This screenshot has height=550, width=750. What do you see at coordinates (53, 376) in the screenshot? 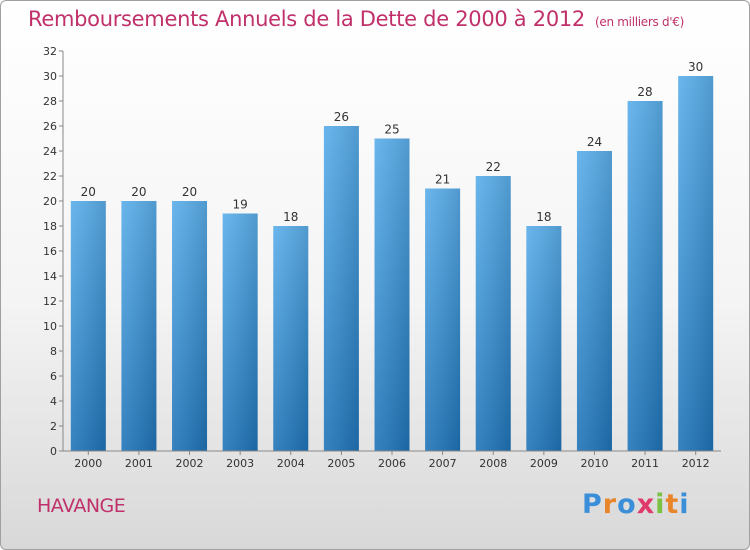
I see `y-tick-label: 6` at bounding box center [53, 376].